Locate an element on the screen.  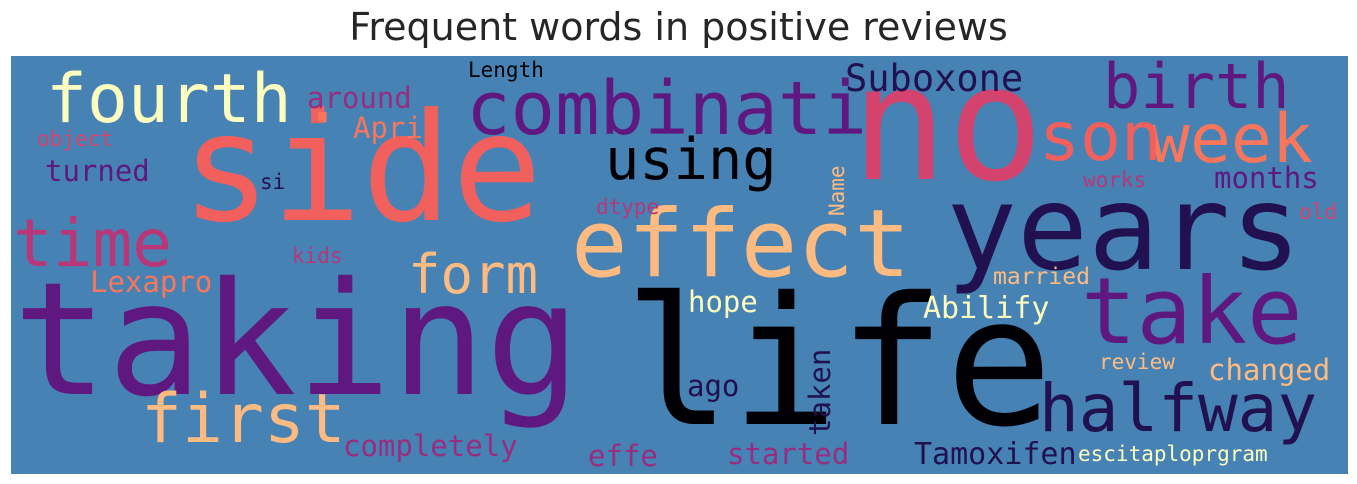
word-fourth: fourth is located at coordinates (169, 99).